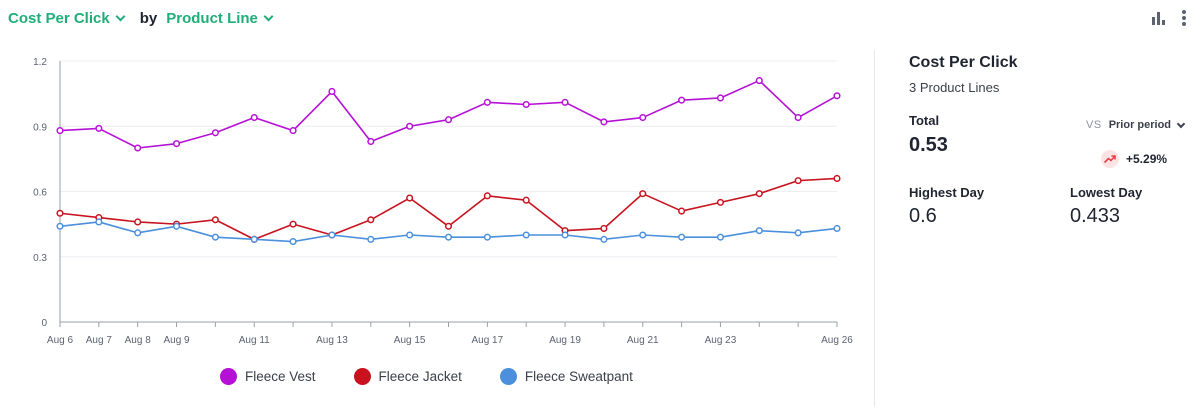  Describe the element at coordinates (40, 258) in the screenshot. I see `y-tick-label: 0.3` at that location.